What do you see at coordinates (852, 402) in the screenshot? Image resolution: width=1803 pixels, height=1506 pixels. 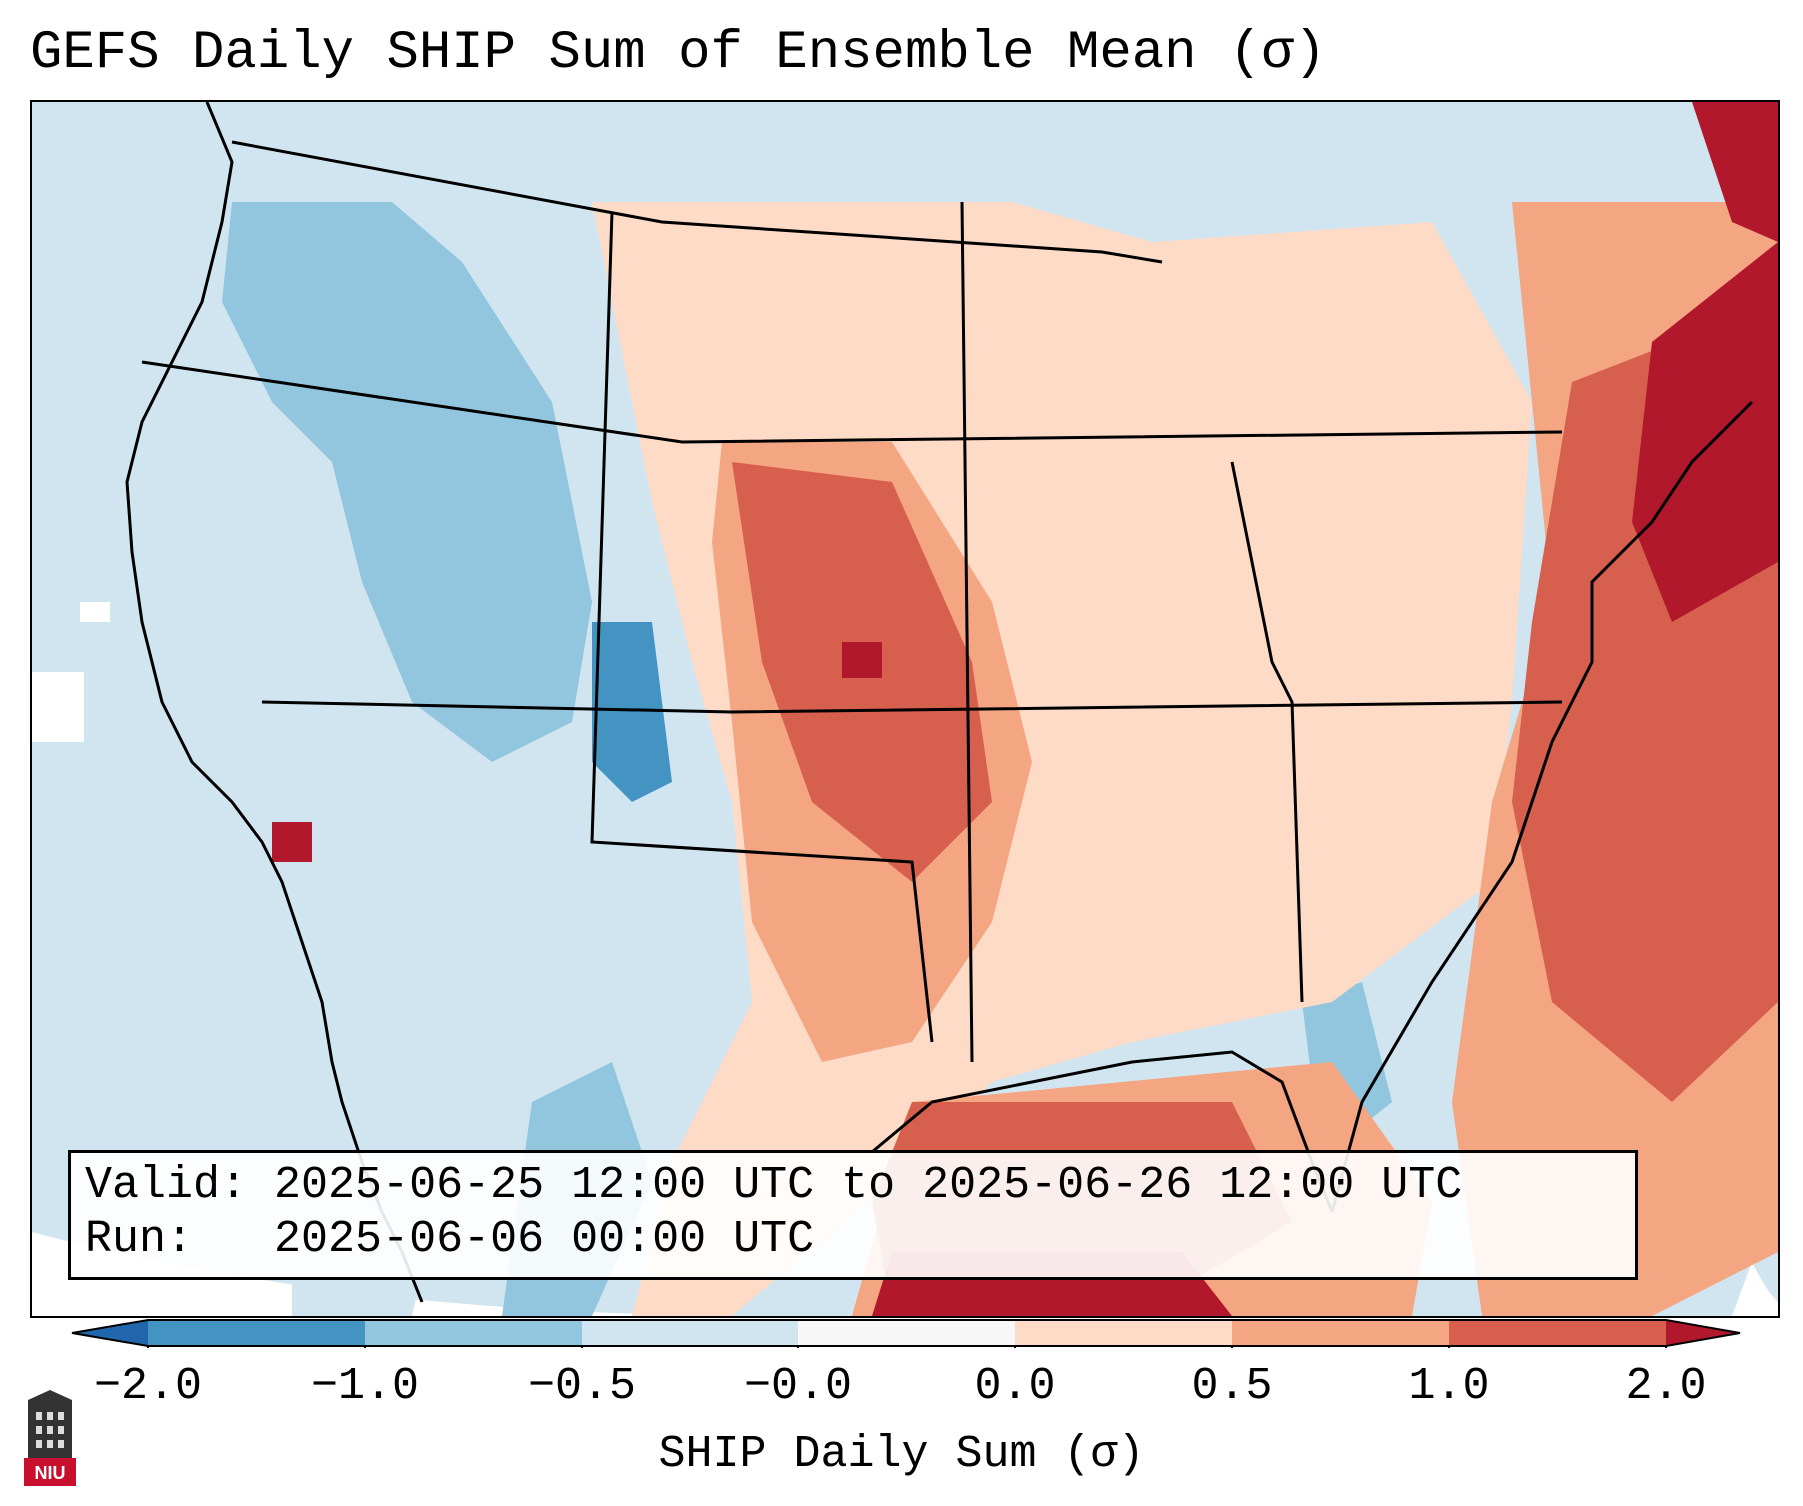 I see `state-borders-north` at bounding box center [852, 402].